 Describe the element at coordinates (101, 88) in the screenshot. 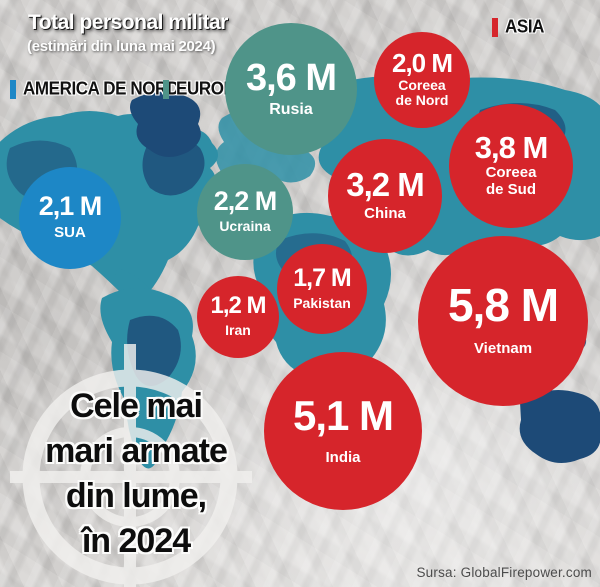

I see `legend-label: AMERICA DE NORD` at that location.